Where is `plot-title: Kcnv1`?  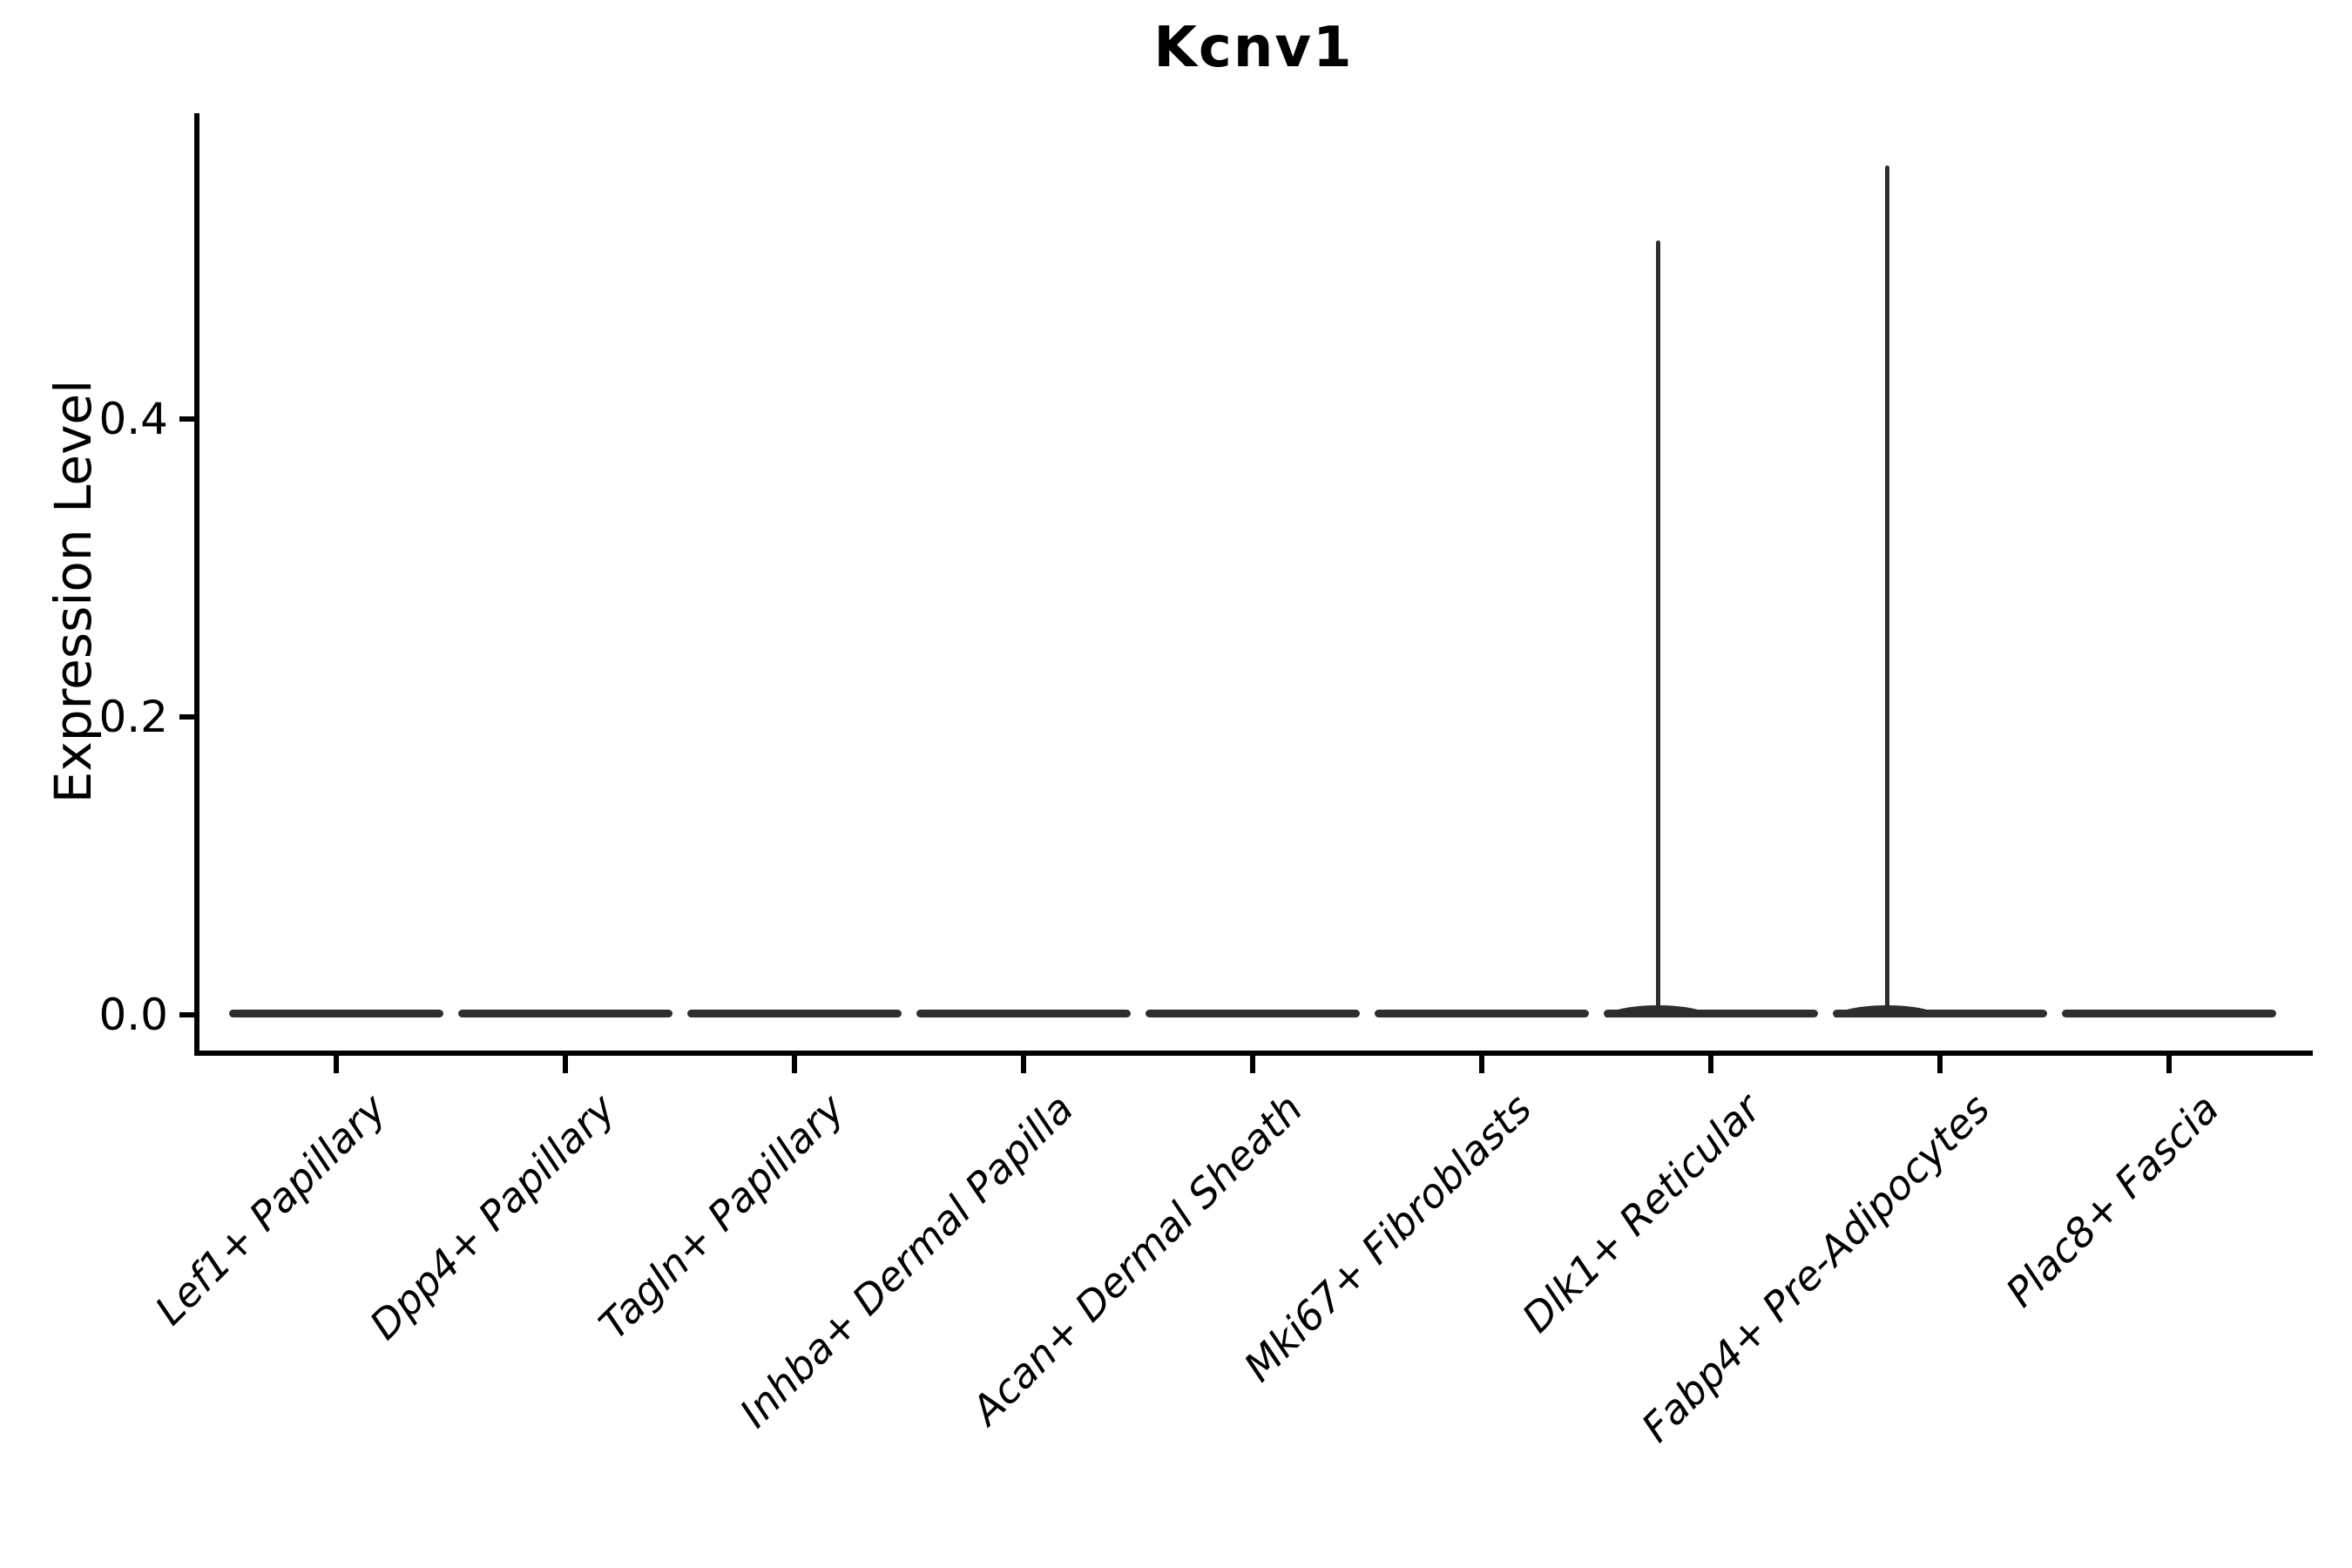 plot-title: Kcnv1 is located at coordinates (1253, 48).